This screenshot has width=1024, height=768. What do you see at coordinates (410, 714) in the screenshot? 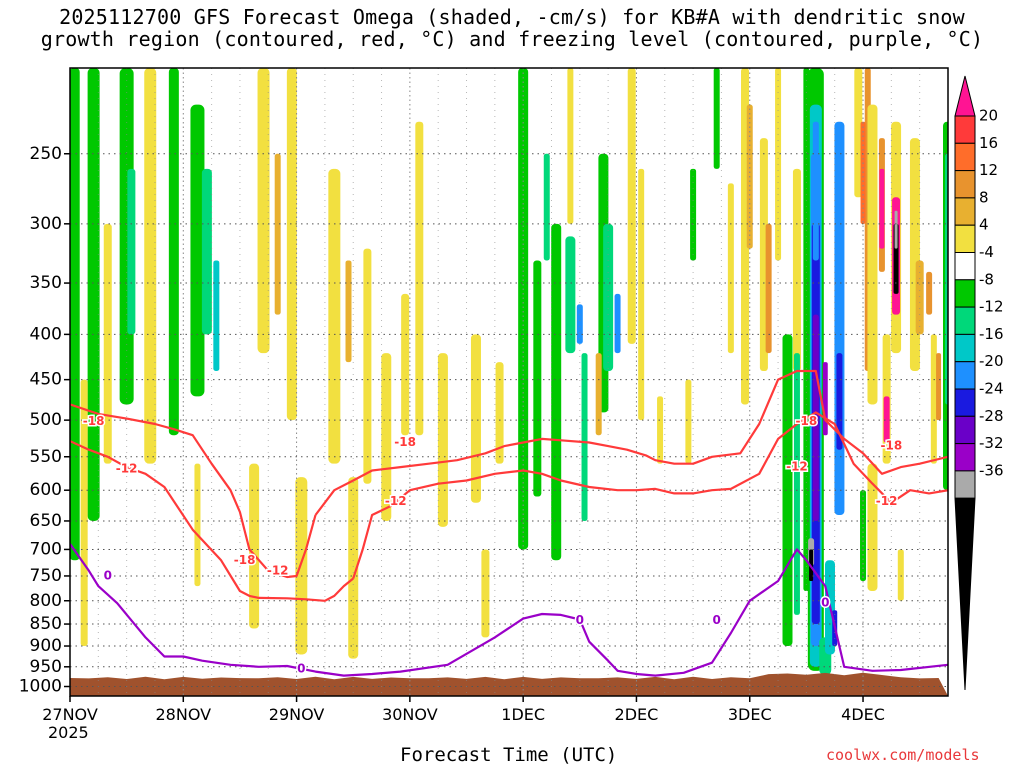
I see `x-tick-label: 30NOV` at bounding box center [410, 714].